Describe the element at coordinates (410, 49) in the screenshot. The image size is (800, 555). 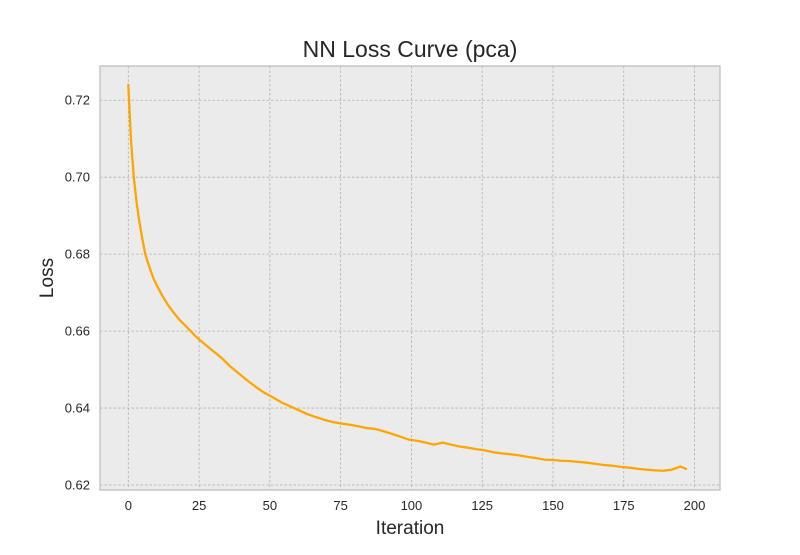
I see `chart-title: NN Loss Curve (pca)` at that location.